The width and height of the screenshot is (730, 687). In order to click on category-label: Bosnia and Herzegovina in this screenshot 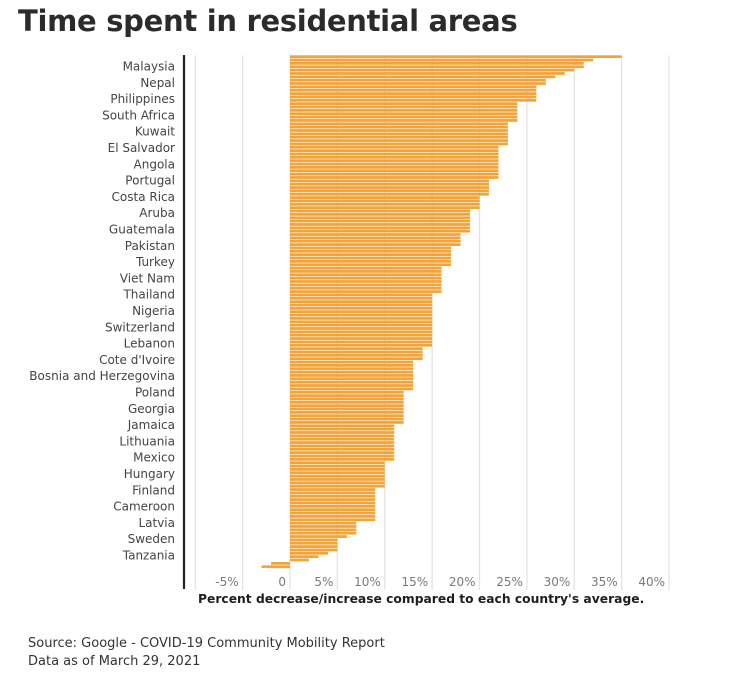, I will do `click(102, 376)`.